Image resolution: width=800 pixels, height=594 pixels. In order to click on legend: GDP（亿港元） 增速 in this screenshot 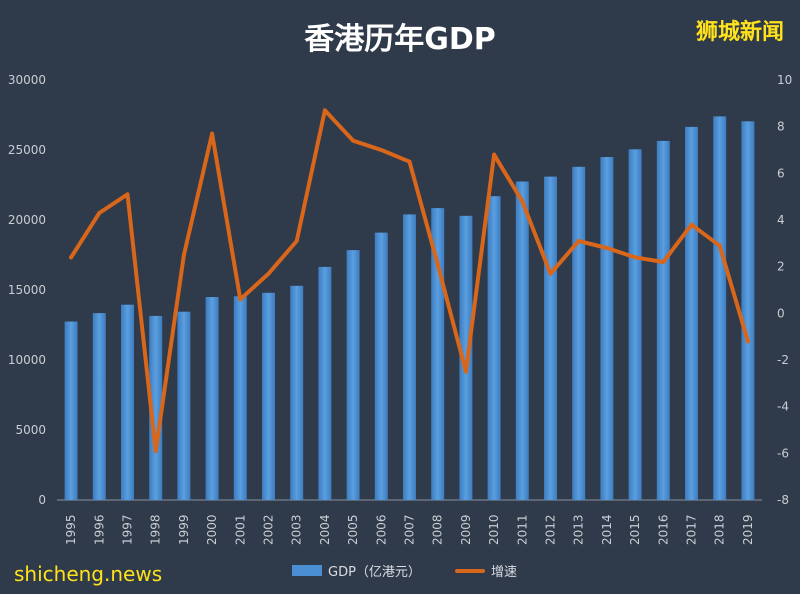, I will do `click(400, 572)`.